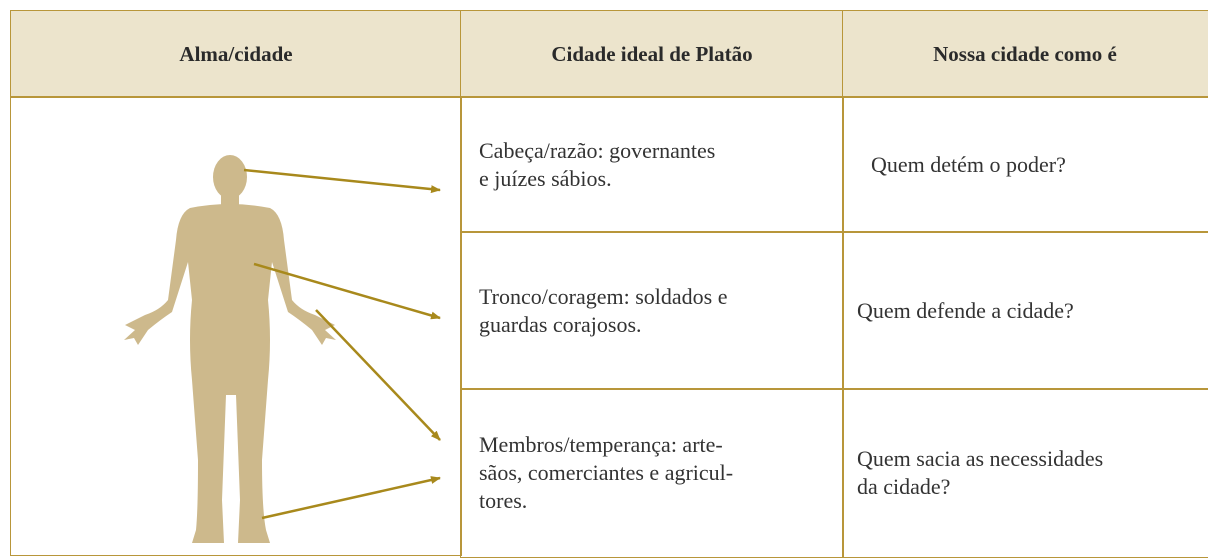 This screenshot has height=558, width=1208. Describe the element at coordinates (1025, 310) in the screenshot. I see `table-cell: Quem defende a cidade?` at that location.